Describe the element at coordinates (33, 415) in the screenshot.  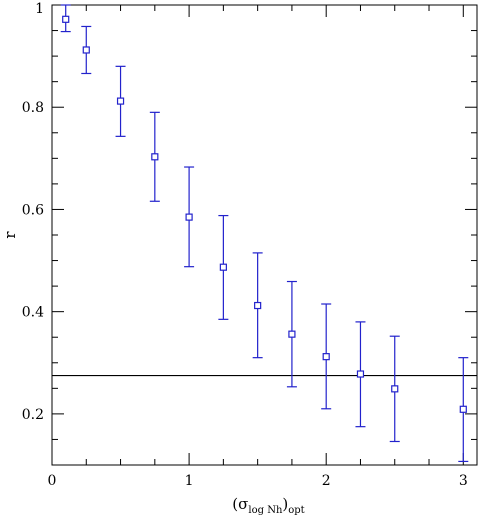
I see `y-tick-label: 0.2` at that location.